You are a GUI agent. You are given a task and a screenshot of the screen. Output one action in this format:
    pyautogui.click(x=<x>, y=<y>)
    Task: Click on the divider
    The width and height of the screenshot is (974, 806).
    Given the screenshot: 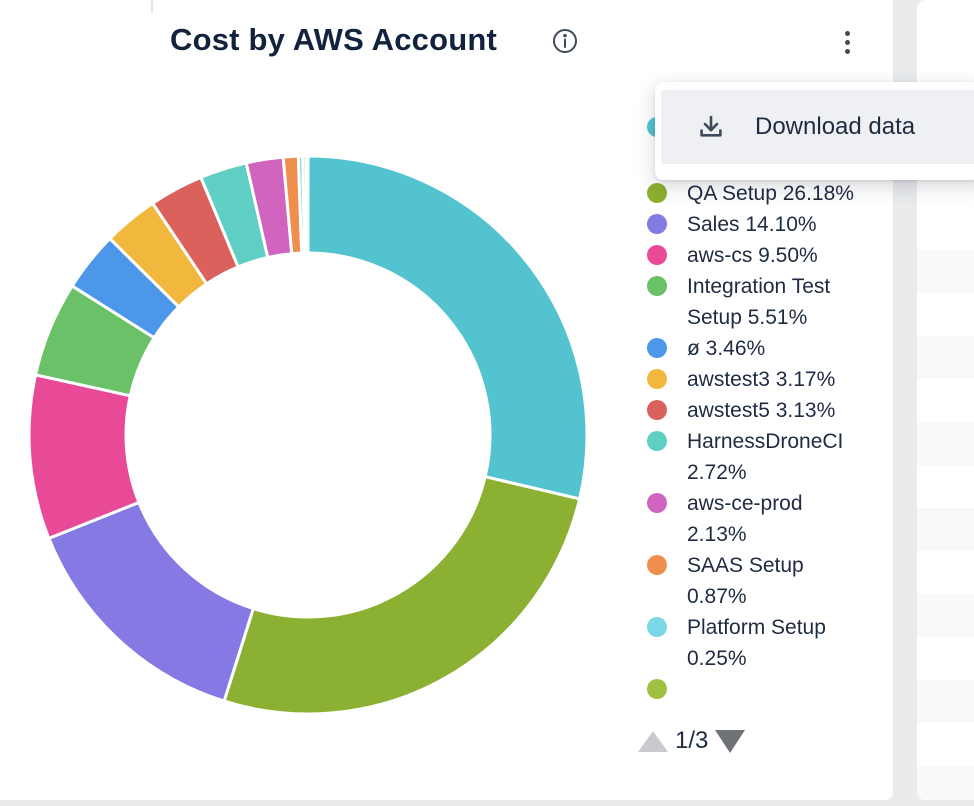 What is the action you would take?
    pyautogui.click(x=152, y=6)
    